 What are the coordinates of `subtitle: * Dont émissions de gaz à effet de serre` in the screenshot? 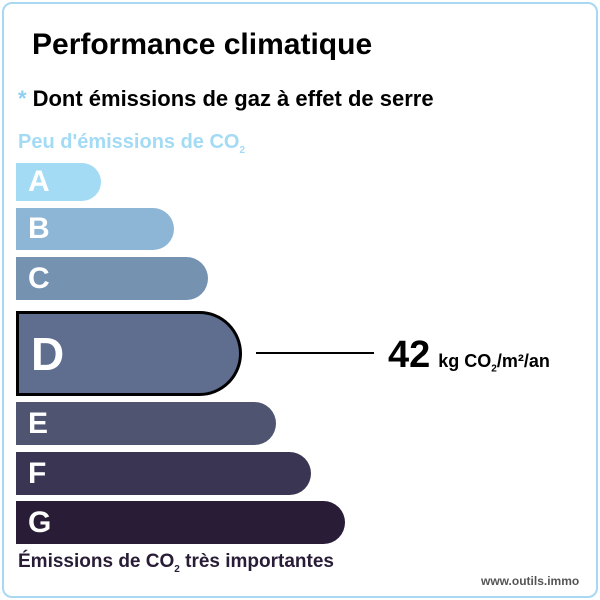 It's located at (226, 99).